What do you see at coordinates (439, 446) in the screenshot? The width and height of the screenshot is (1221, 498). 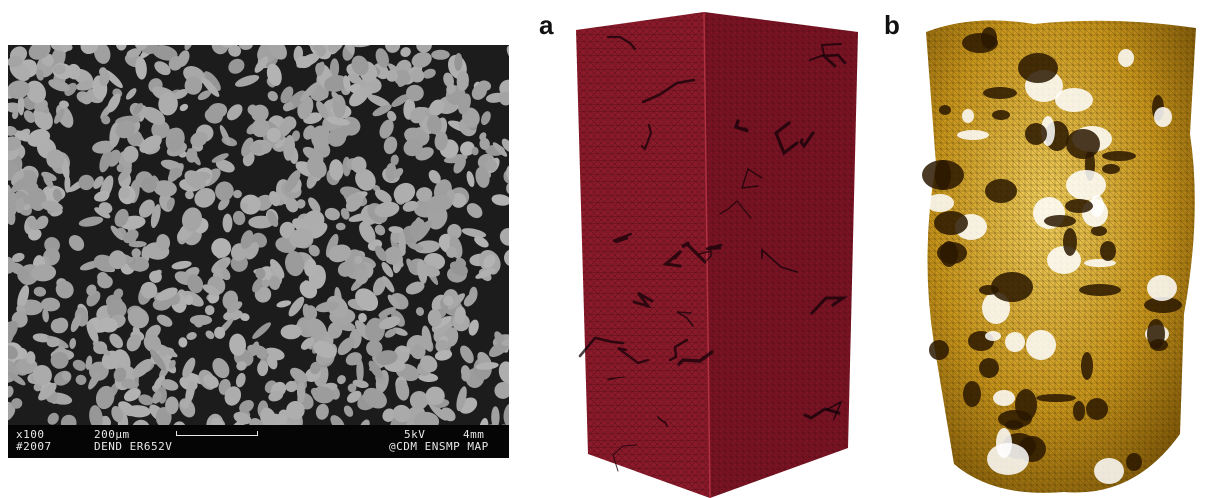 I see `credit-label: @CDM ENSMP MAP` at bounding box center [439, 446].